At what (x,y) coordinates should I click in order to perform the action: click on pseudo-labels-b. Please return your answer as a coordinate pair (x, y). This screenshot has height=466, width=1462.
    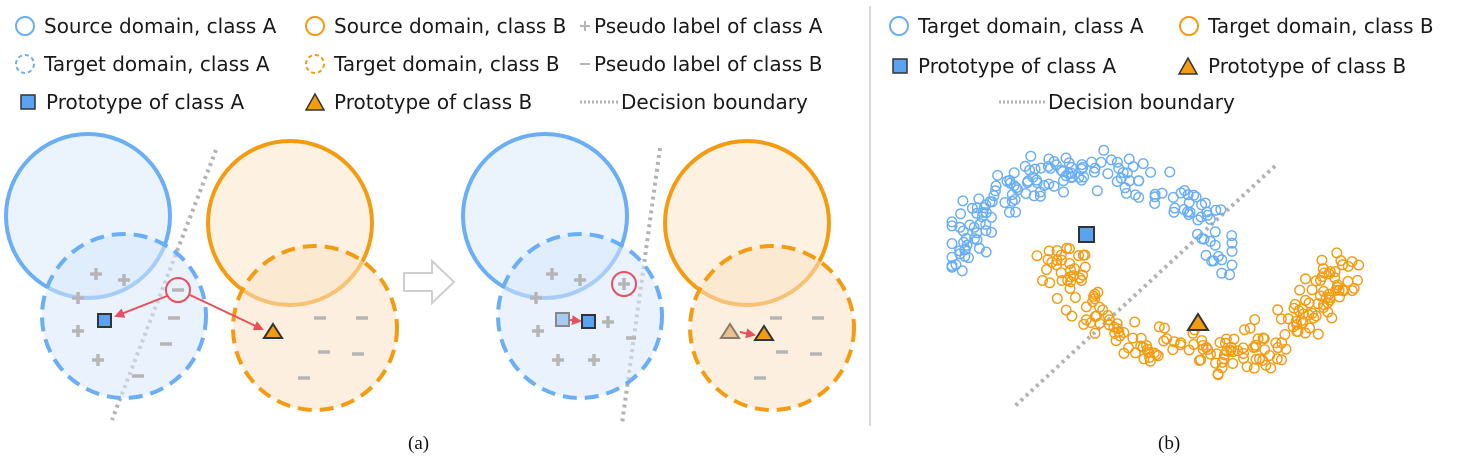
    Looking at the image, I should click on (250, 334).